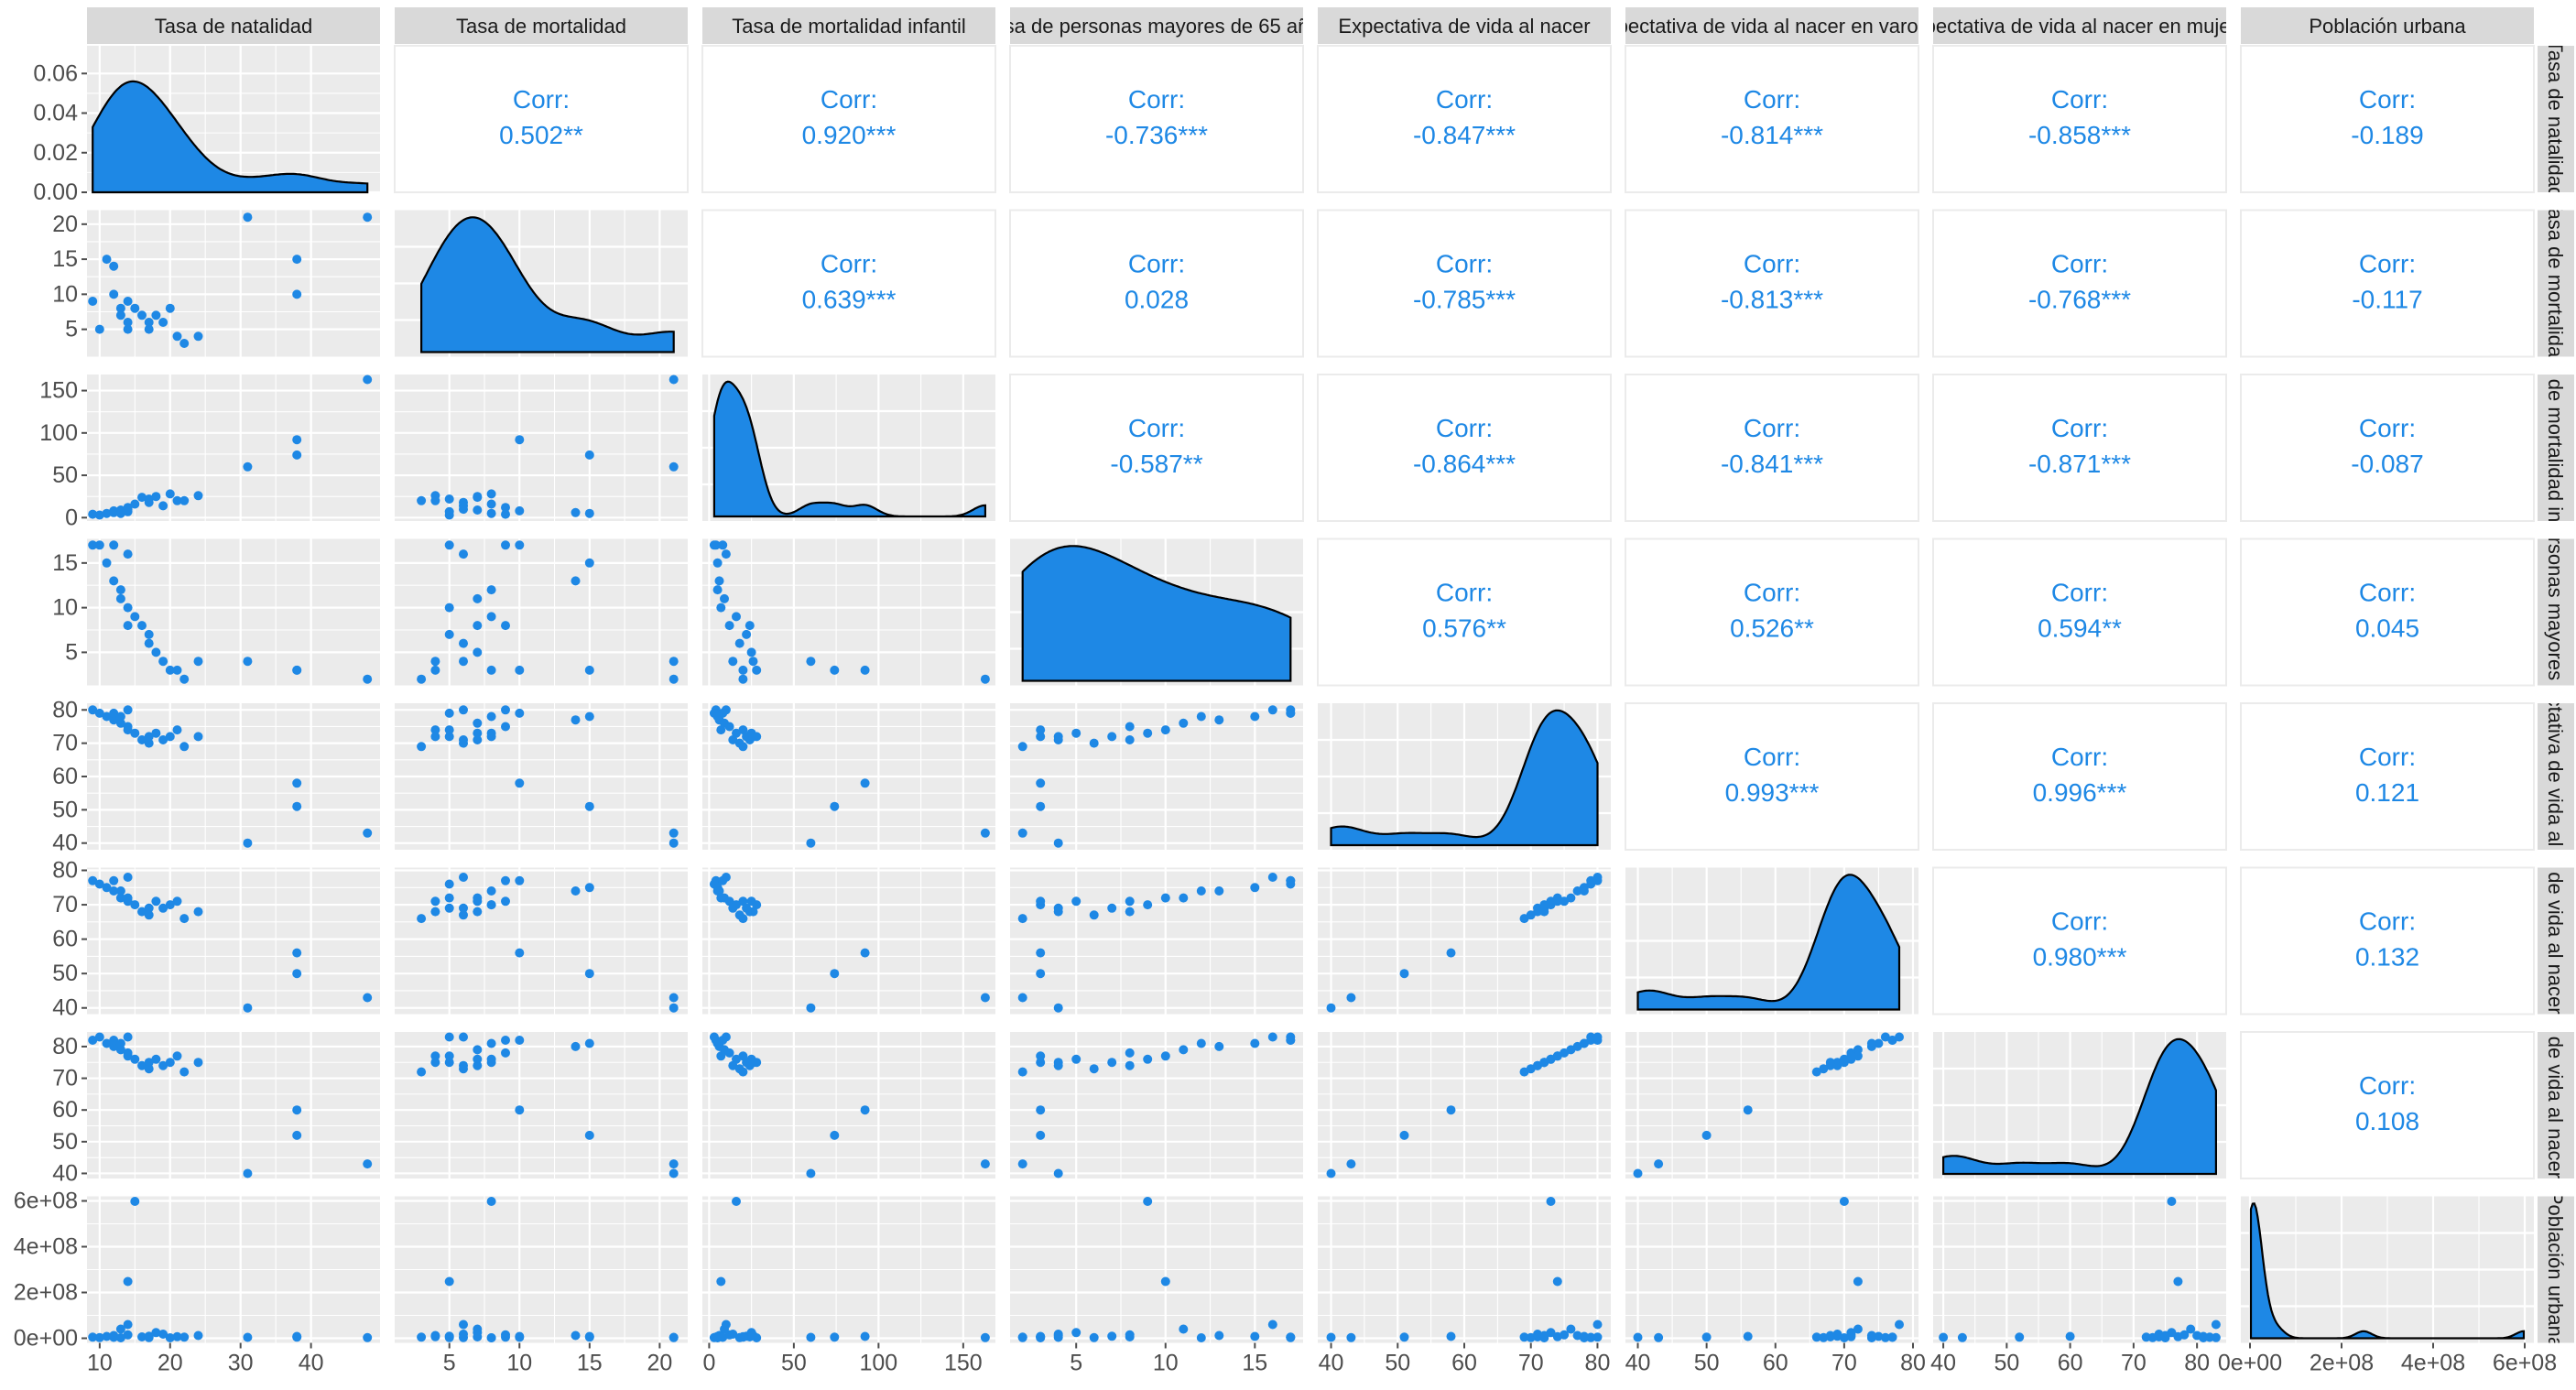 This screenshot has width=2576, height=1390. Describe the element at coordinates (1157, 300) in the screenshot. I see `corr-value: 0.028` at that location.